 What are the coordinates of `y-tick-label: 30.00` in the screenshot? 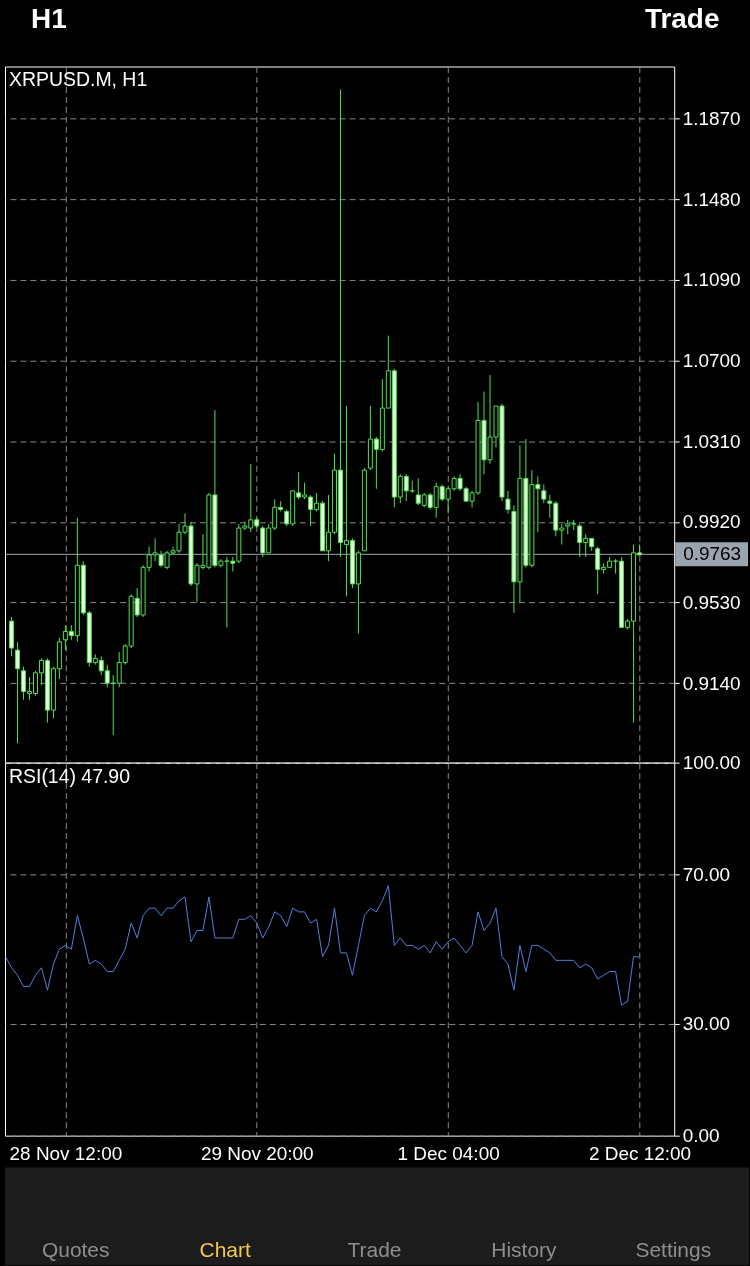 It's located at (706, 1024).